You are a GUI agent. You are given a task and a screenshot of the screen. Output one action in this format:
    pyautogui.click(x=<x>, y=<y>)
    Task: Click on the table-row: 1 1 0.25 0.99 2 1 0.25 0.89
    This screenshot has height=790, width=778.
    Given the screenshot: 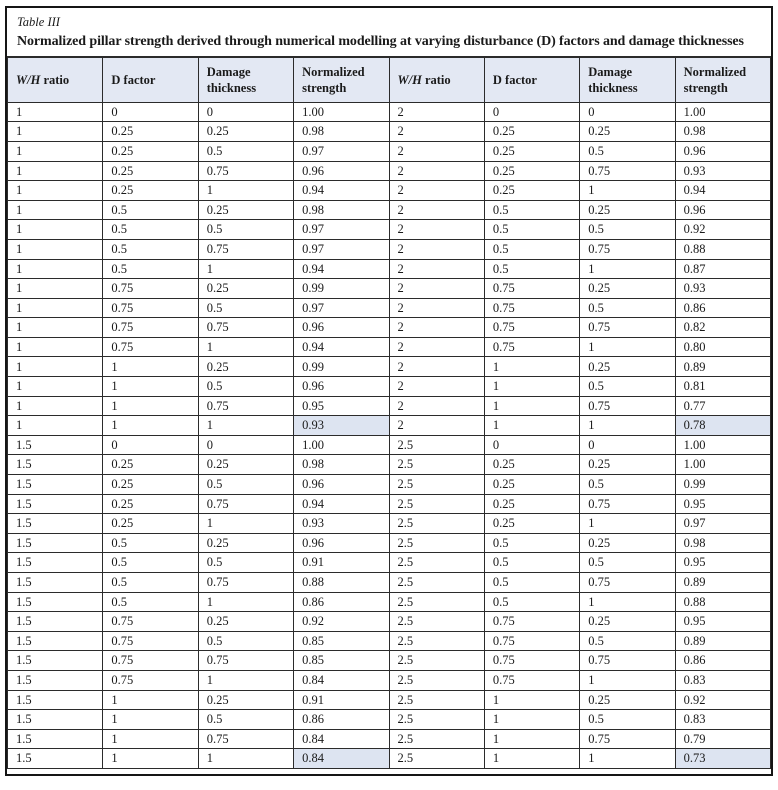 What is the action you would take?
    pyautogui.click(x=389, y=367)
    